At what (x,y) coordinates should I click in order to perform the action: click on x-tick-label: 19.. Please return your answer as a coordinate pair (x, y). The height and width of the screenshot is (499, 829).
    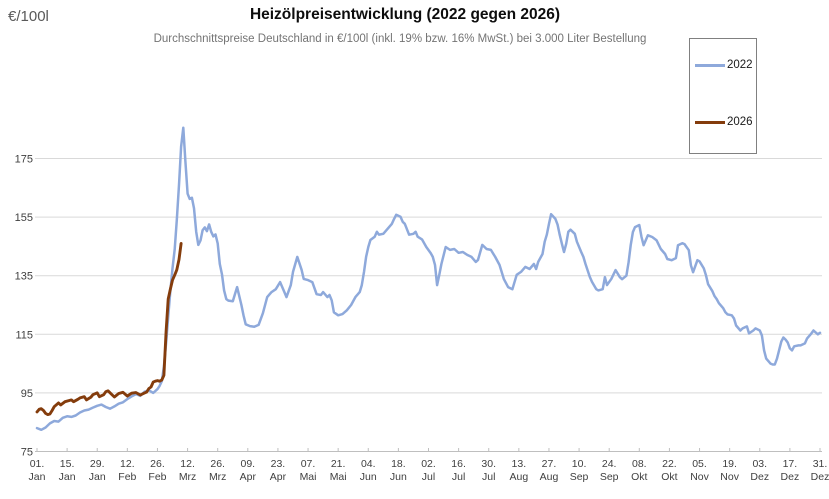
    Looking at the image, I should click on (729, 464).